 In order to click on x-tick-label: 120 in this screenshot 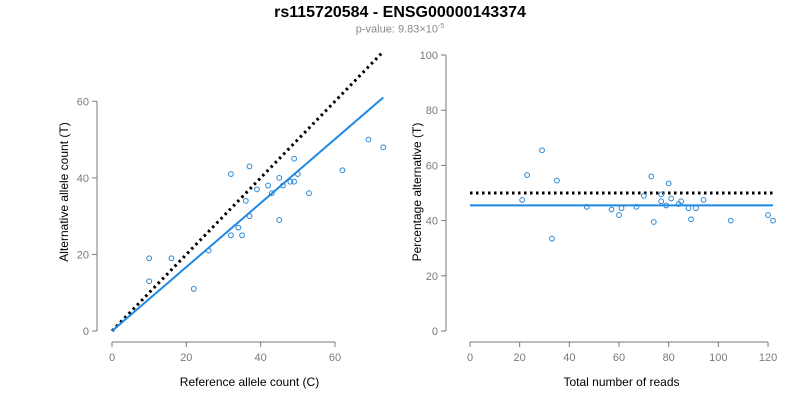, I will do `click(768, 358)`.